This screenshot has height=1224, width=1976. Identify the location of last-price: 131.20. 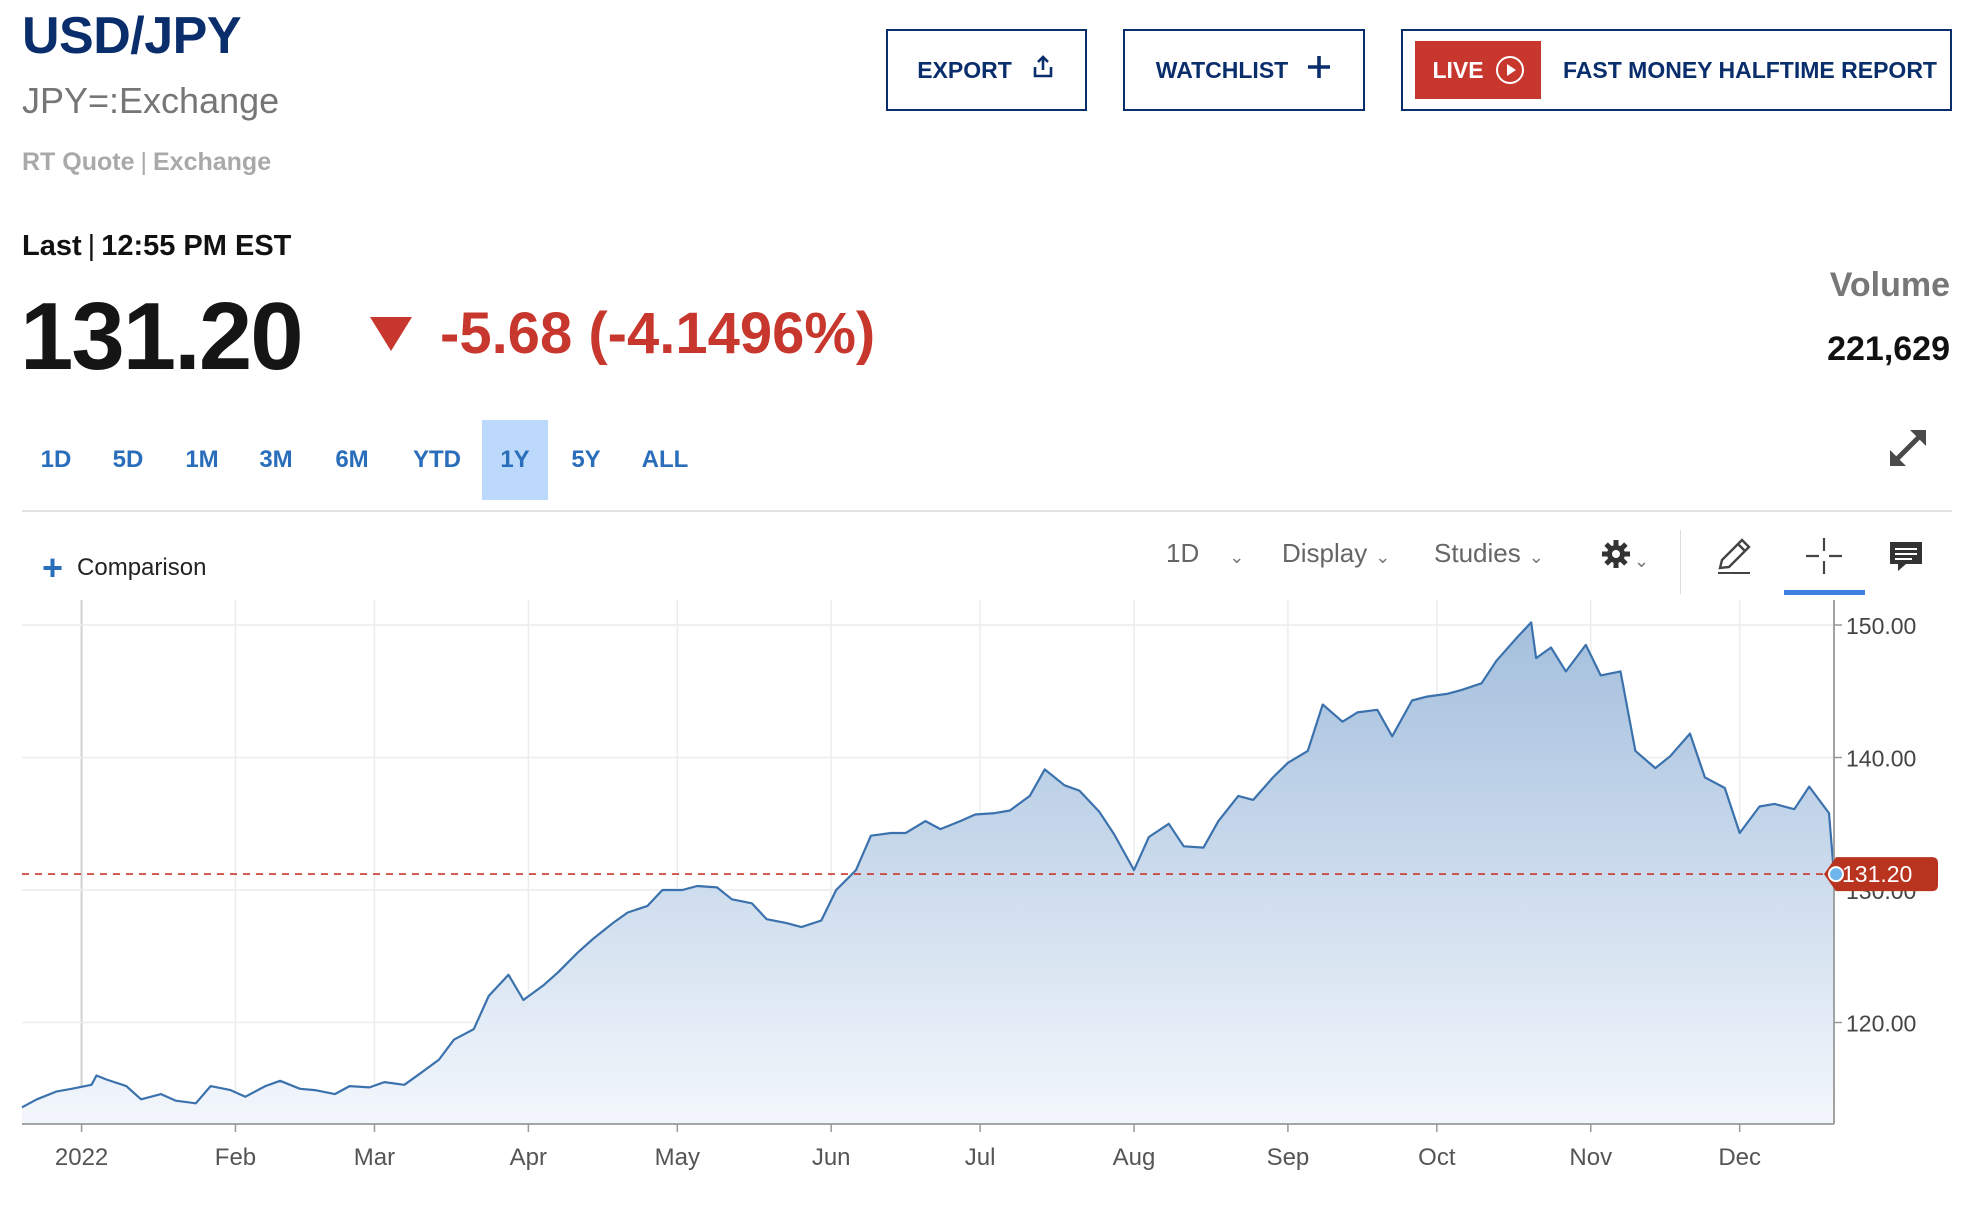
(162, 336).